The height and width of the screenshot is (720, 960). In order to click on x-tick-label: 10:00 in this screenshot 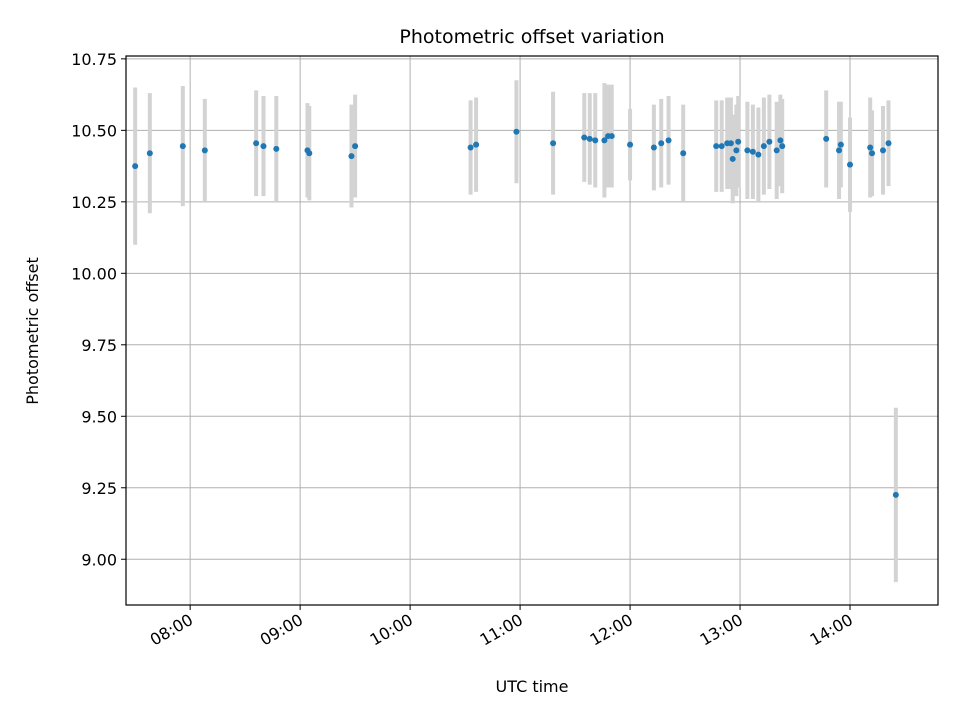, I will do `click(391, 630)`.